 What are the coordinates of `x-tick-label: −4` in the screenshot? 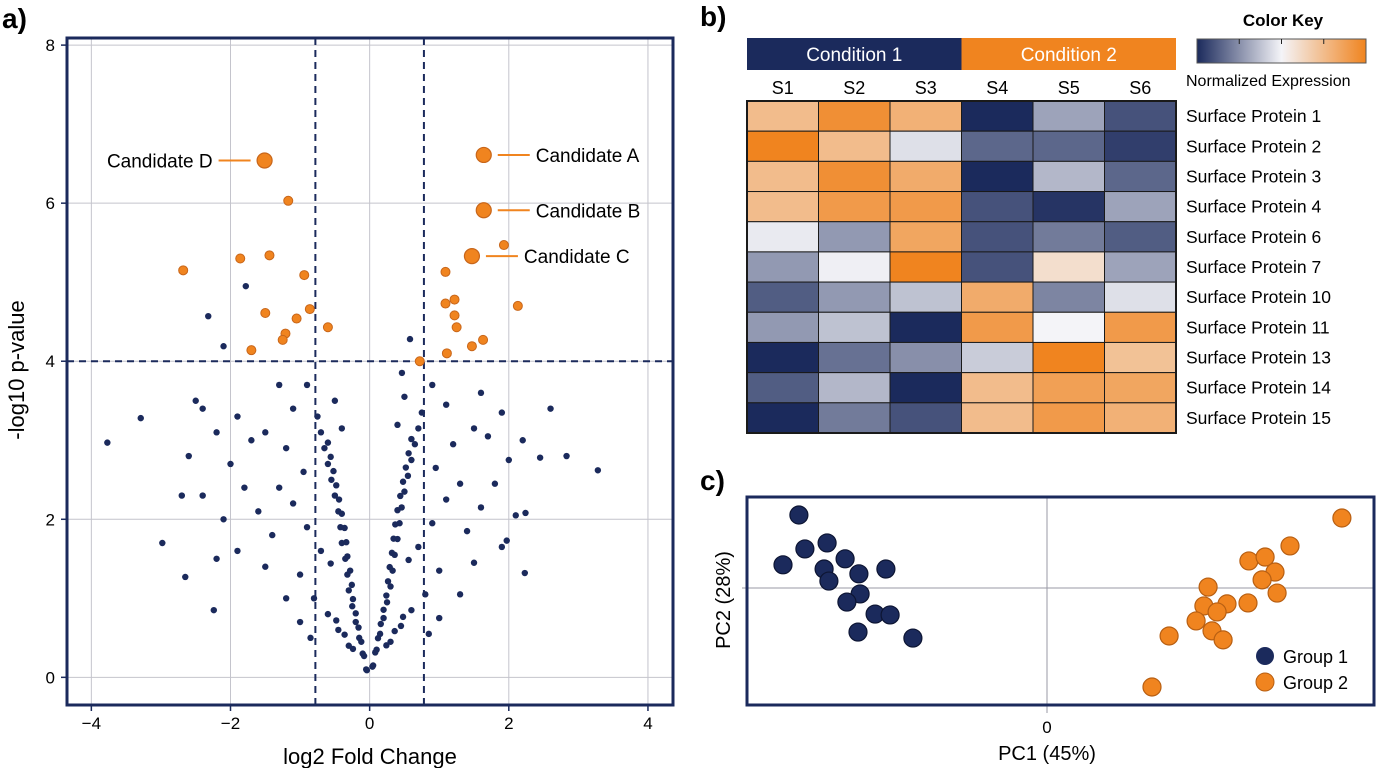 It's located at (91, 723).